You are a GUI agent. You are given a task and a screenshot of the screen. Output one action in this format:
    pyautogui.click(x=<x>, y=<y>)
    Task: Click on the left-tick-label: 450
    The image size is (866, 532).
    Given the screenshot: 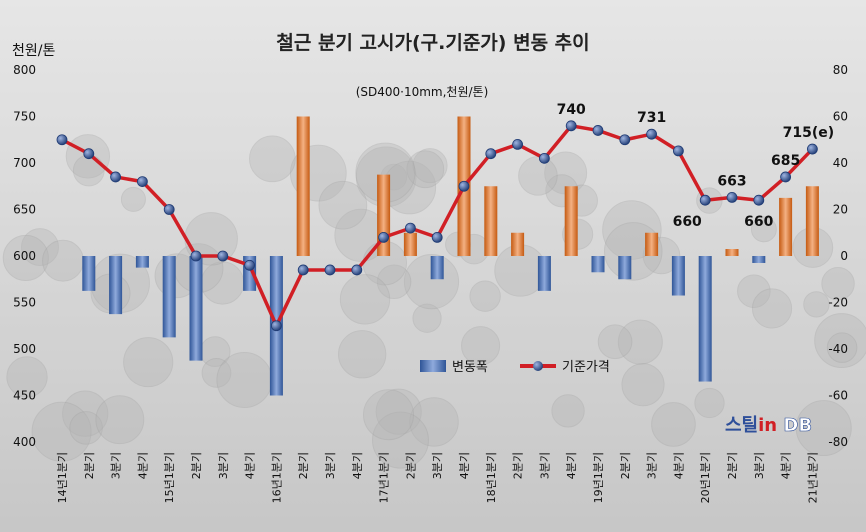 What is the action you would take?
    pyautogui.click(x=24, y=396)
    